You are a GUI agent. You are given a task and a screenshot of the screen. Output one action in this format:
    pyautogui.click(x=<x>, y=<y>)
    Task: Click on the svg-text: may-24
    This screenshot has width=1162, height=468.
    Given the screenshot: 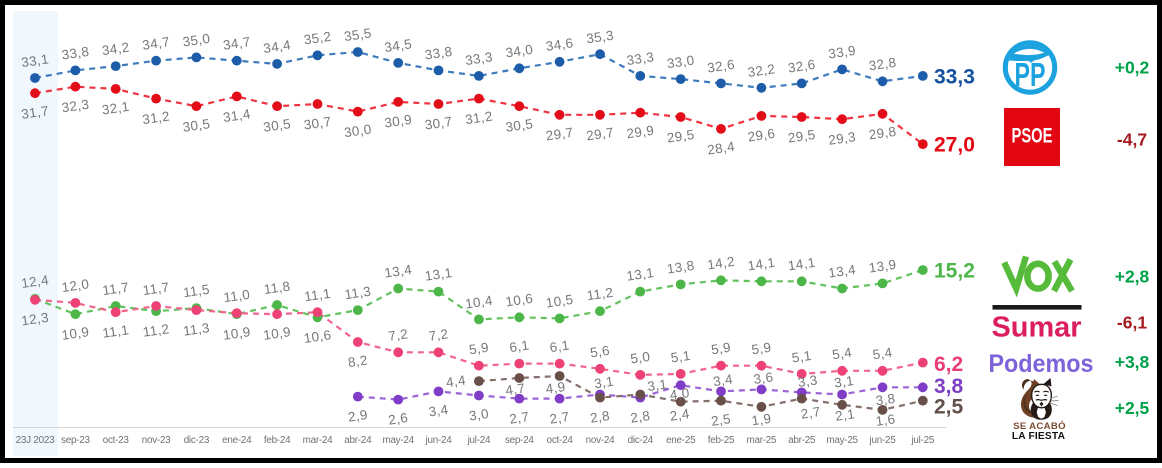 What is the action you would take?
    pyautogui.click(x=398, y=440)
    